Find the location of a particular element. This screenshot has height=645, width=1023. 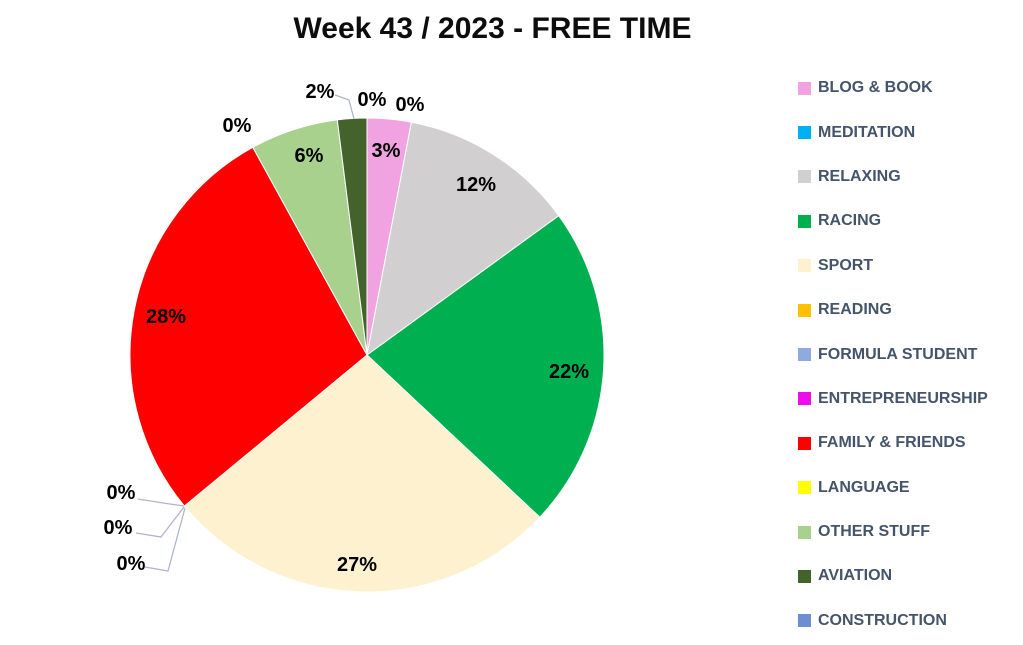

legend-item-relaxing: RELAXING is located at coordinates (893, 177).